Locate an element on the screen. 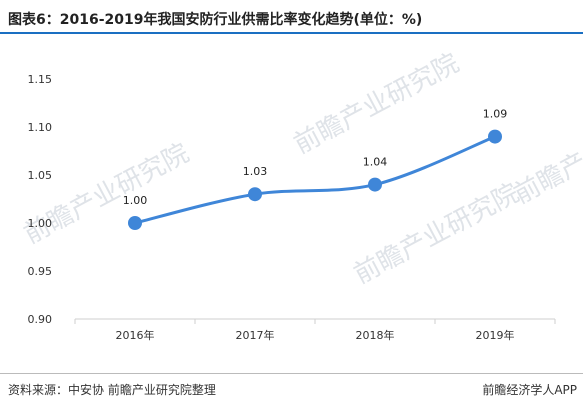 The height and width of the screenshot is (410, 583). app-watermark: 前瞻经济学人APP is located at coordinates (529, 390).